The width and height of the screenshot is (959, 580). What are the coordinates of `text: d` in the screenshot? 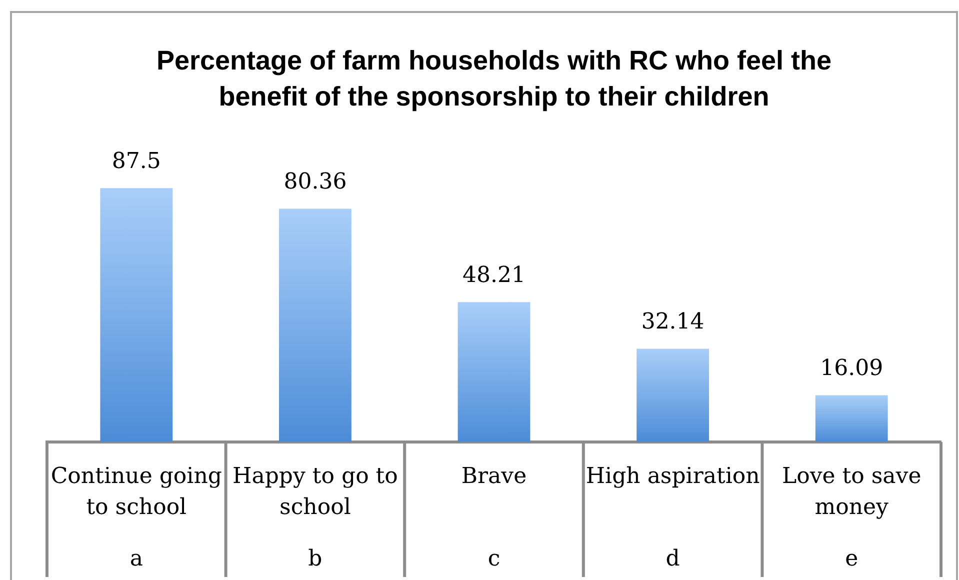 It's located at (673, 559).